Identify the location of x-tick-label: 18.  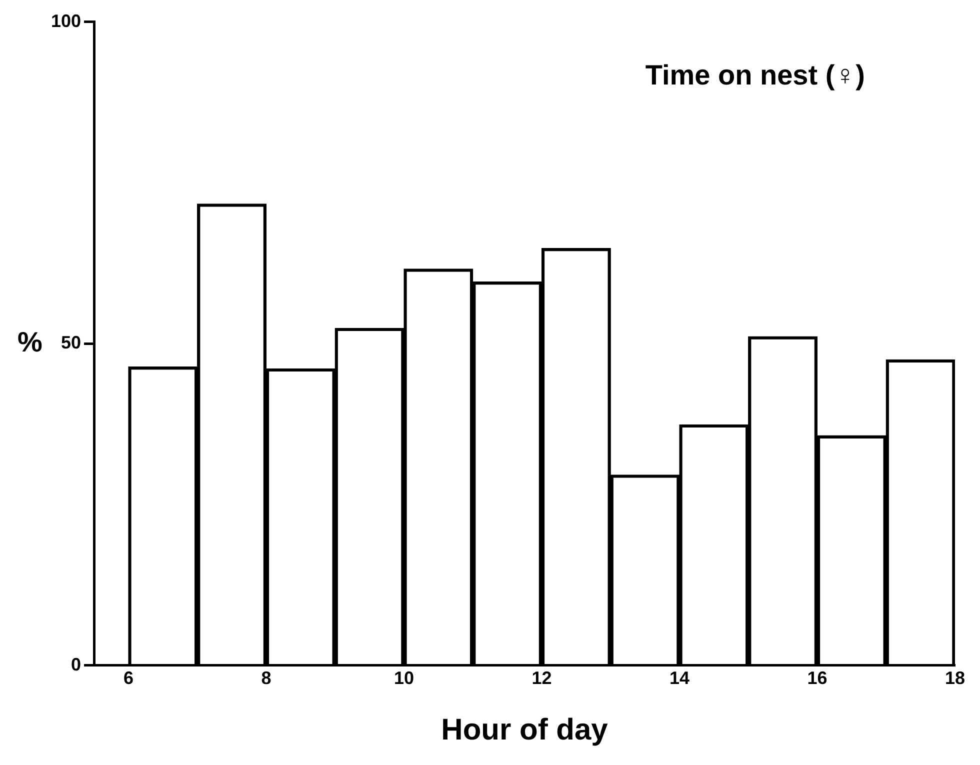
(955, 678).